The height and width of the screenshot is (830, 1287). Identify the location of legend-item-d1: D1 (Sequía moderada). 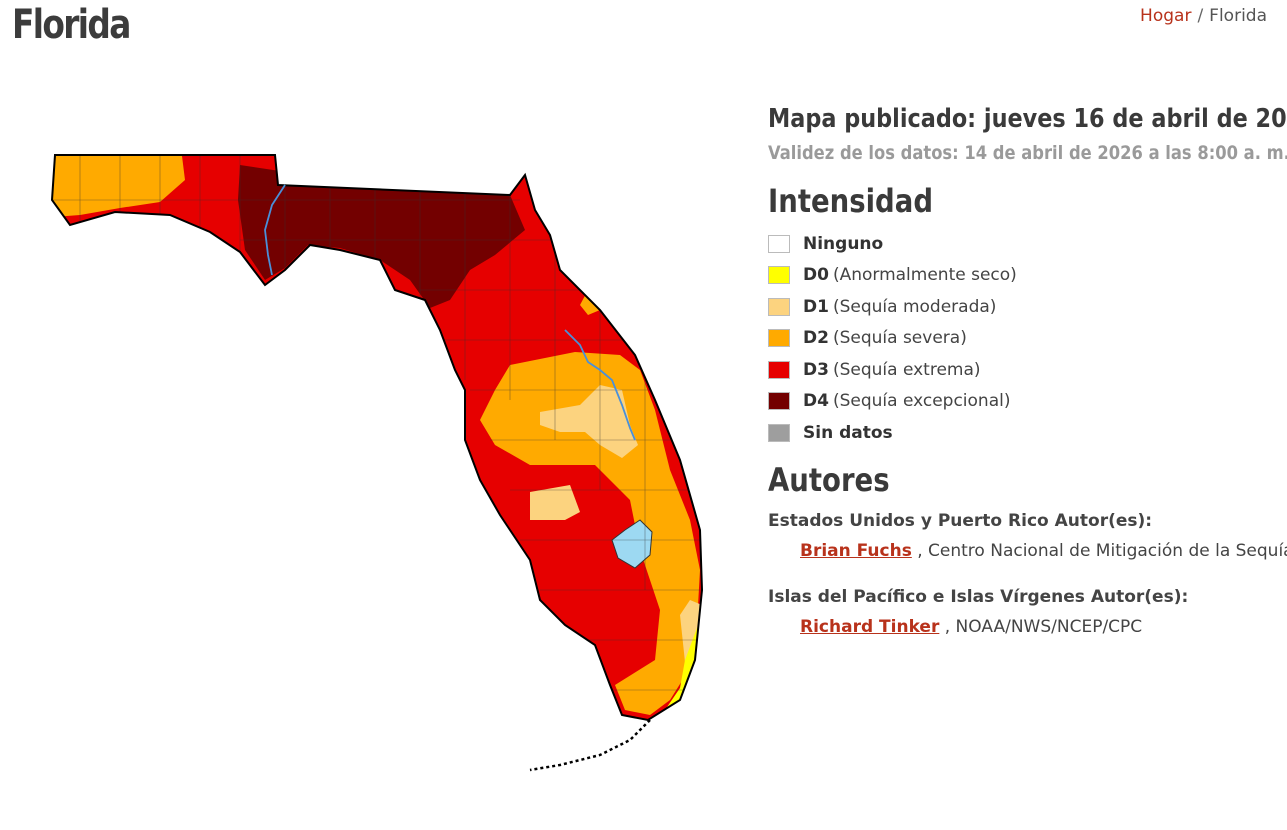
(1023, 307).